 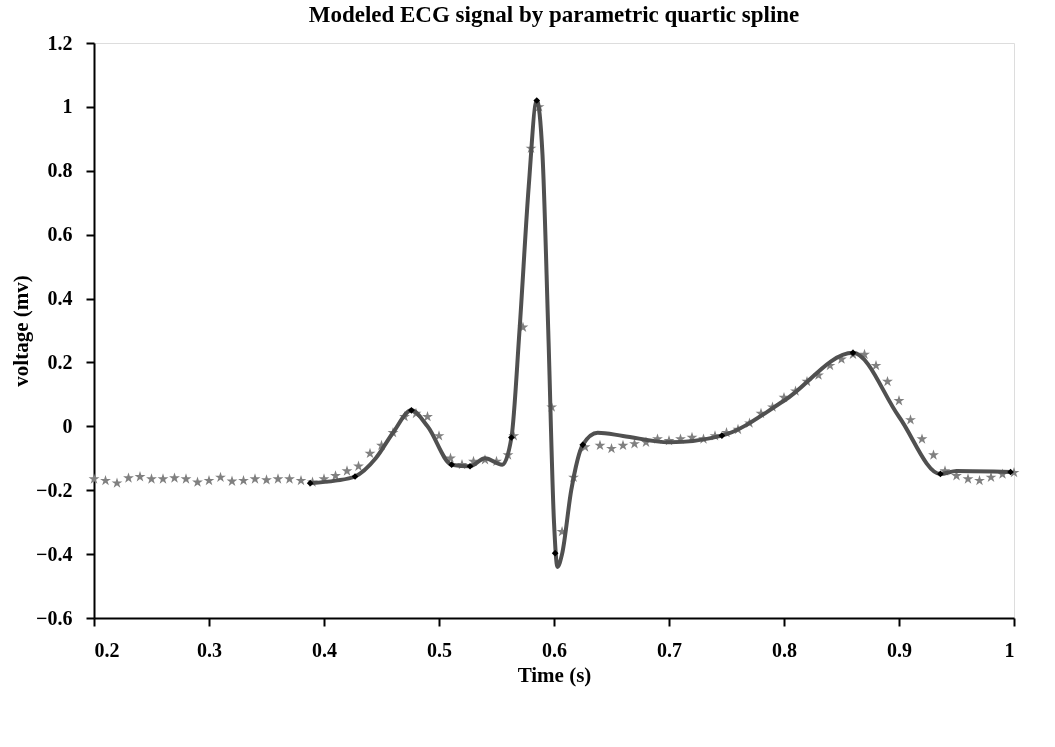 What do you see at coordinates (554, 674) in the screenshot?
I see `x-axis-title: Time (s)` at bounding box center [554, 674].